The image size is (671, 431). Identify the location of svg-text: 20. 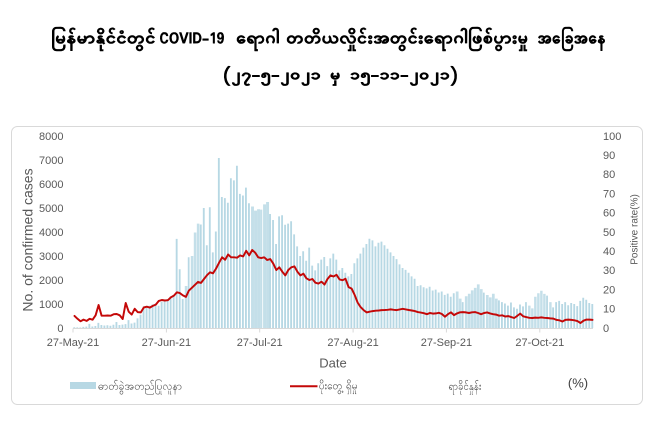
(609, 290).